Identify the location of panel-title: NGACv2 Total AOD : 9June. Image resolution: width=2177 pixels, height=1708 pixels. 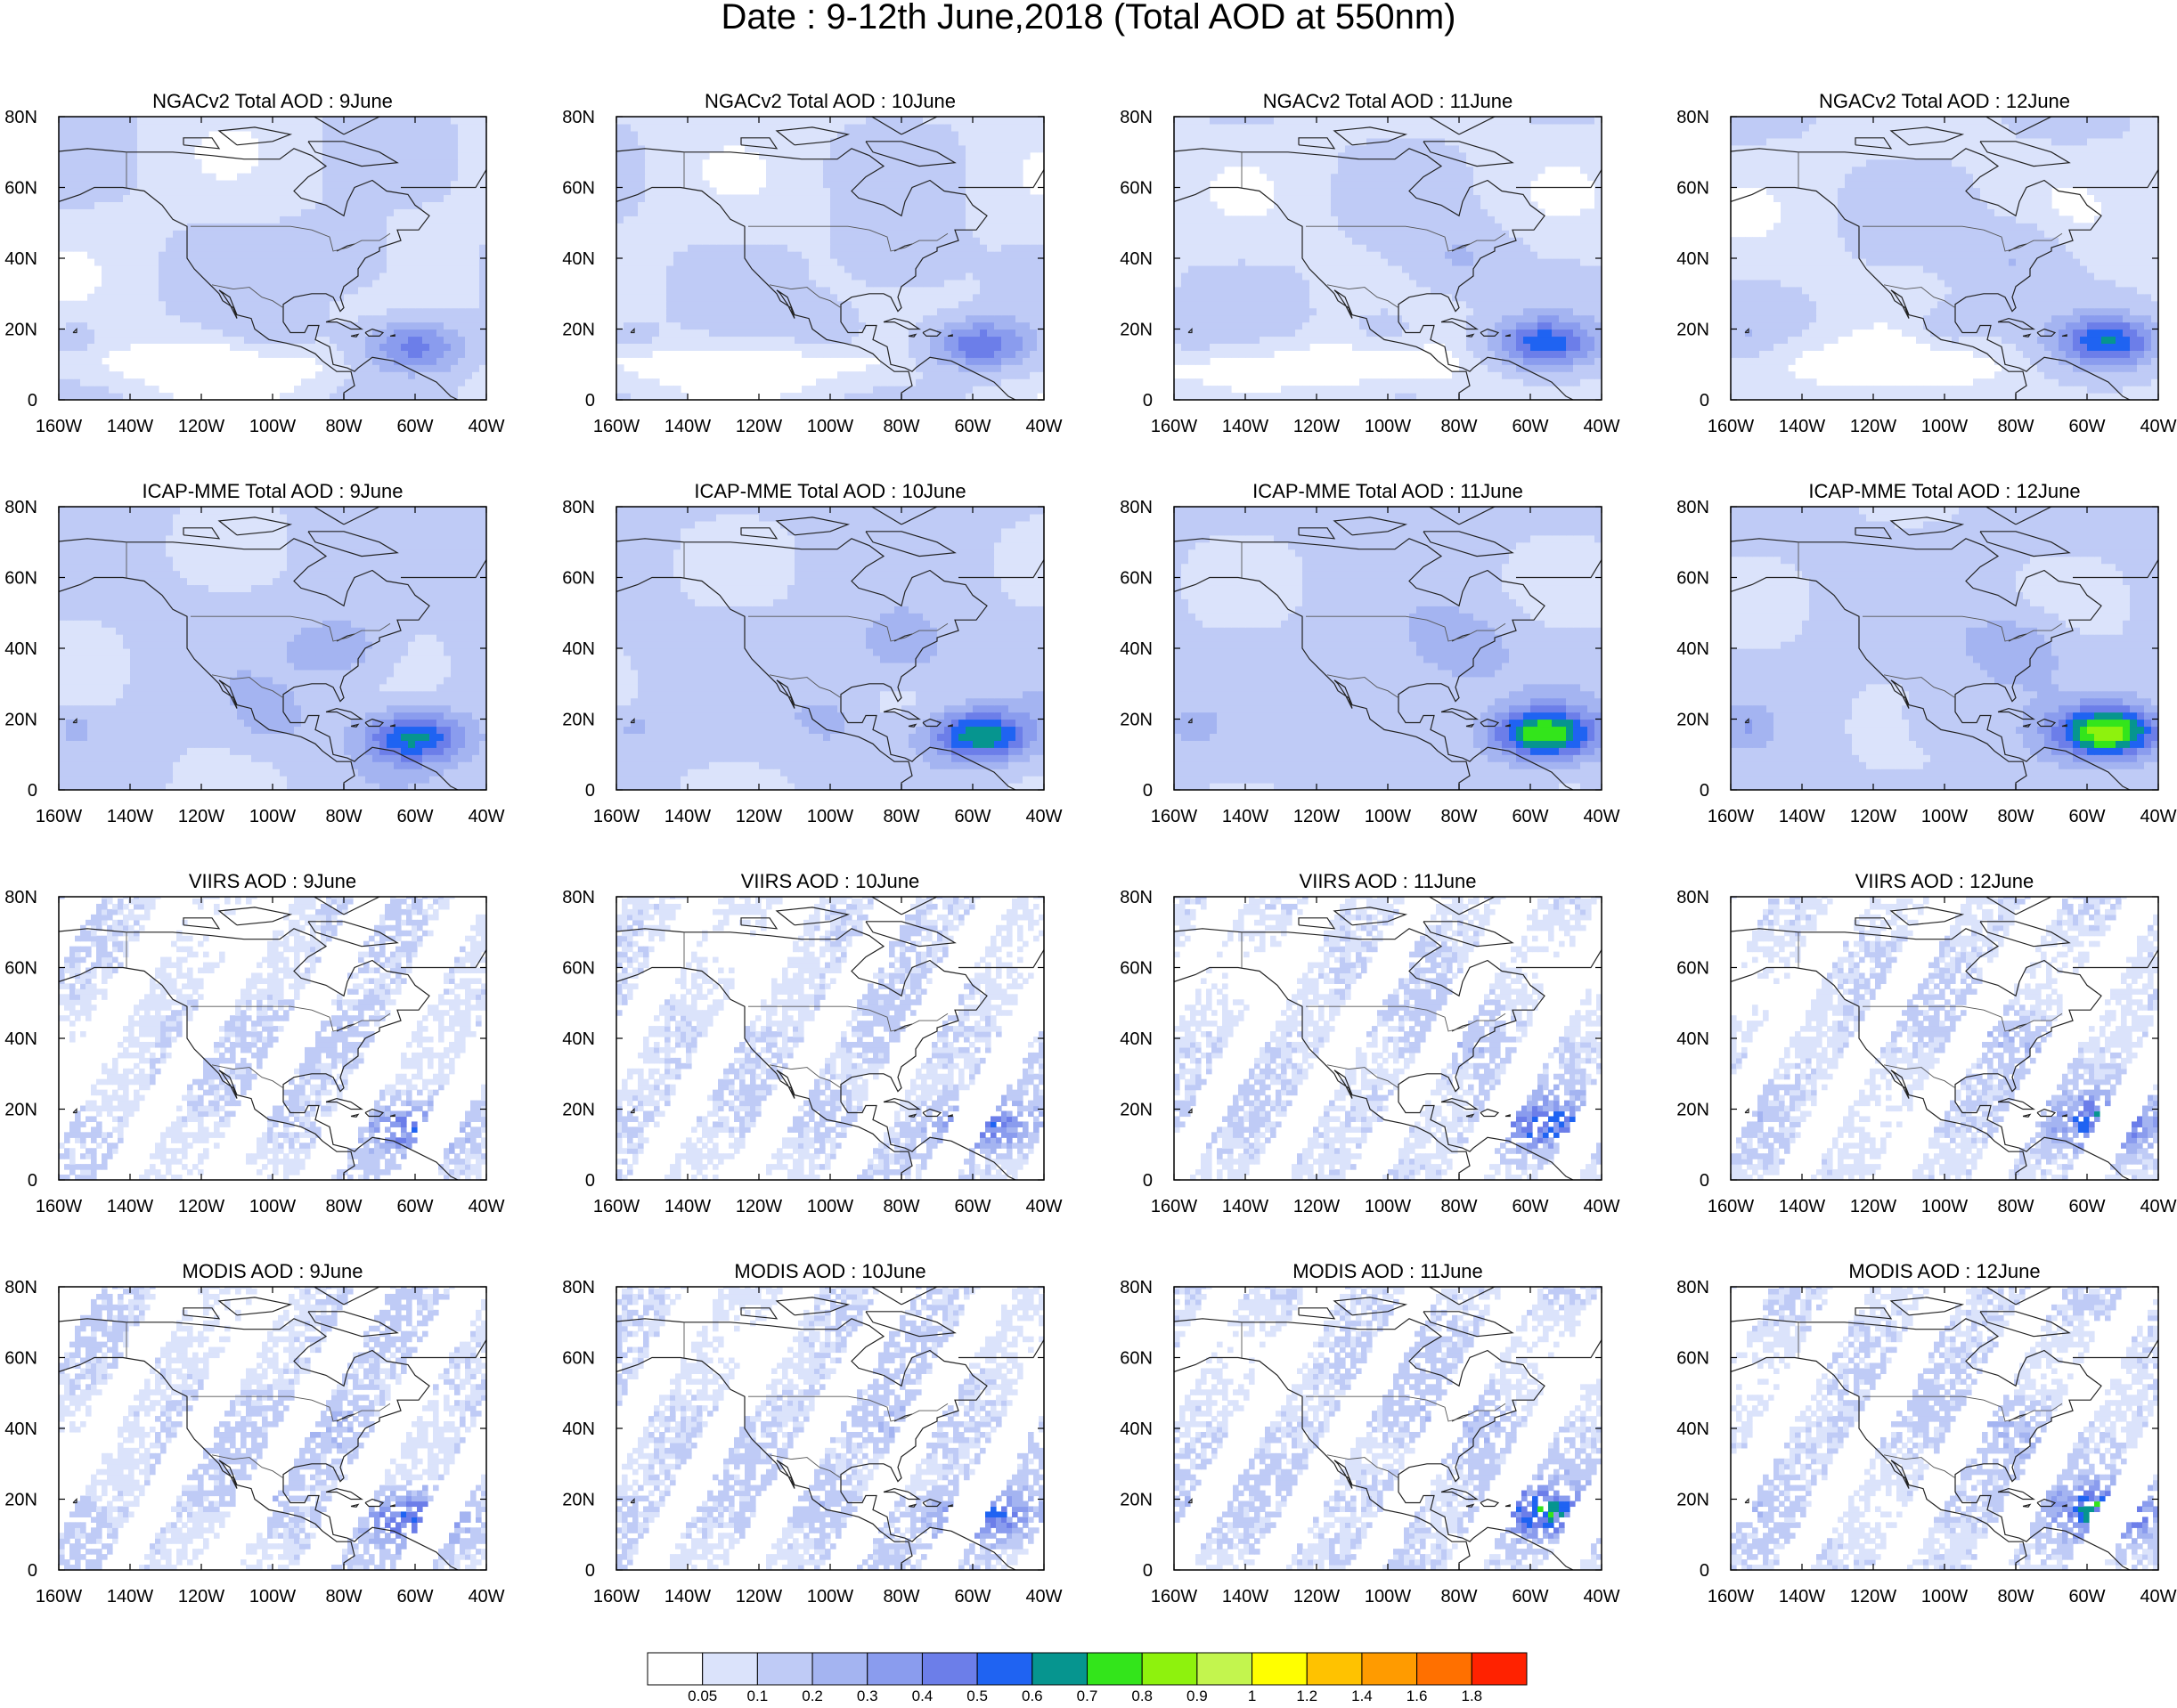
(272, 101).